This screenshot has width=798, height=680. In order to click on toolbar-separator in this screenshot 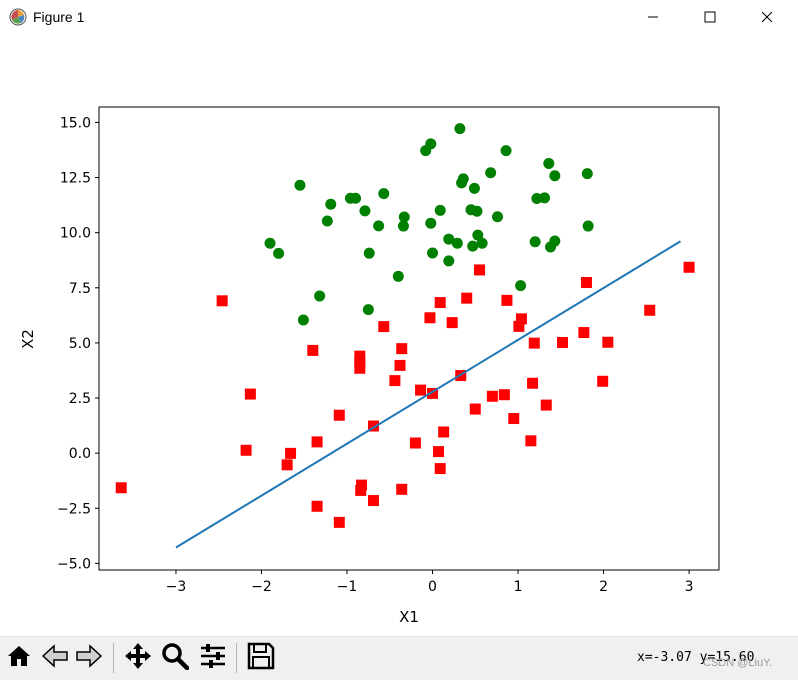, I will do `click(113, 658)`.